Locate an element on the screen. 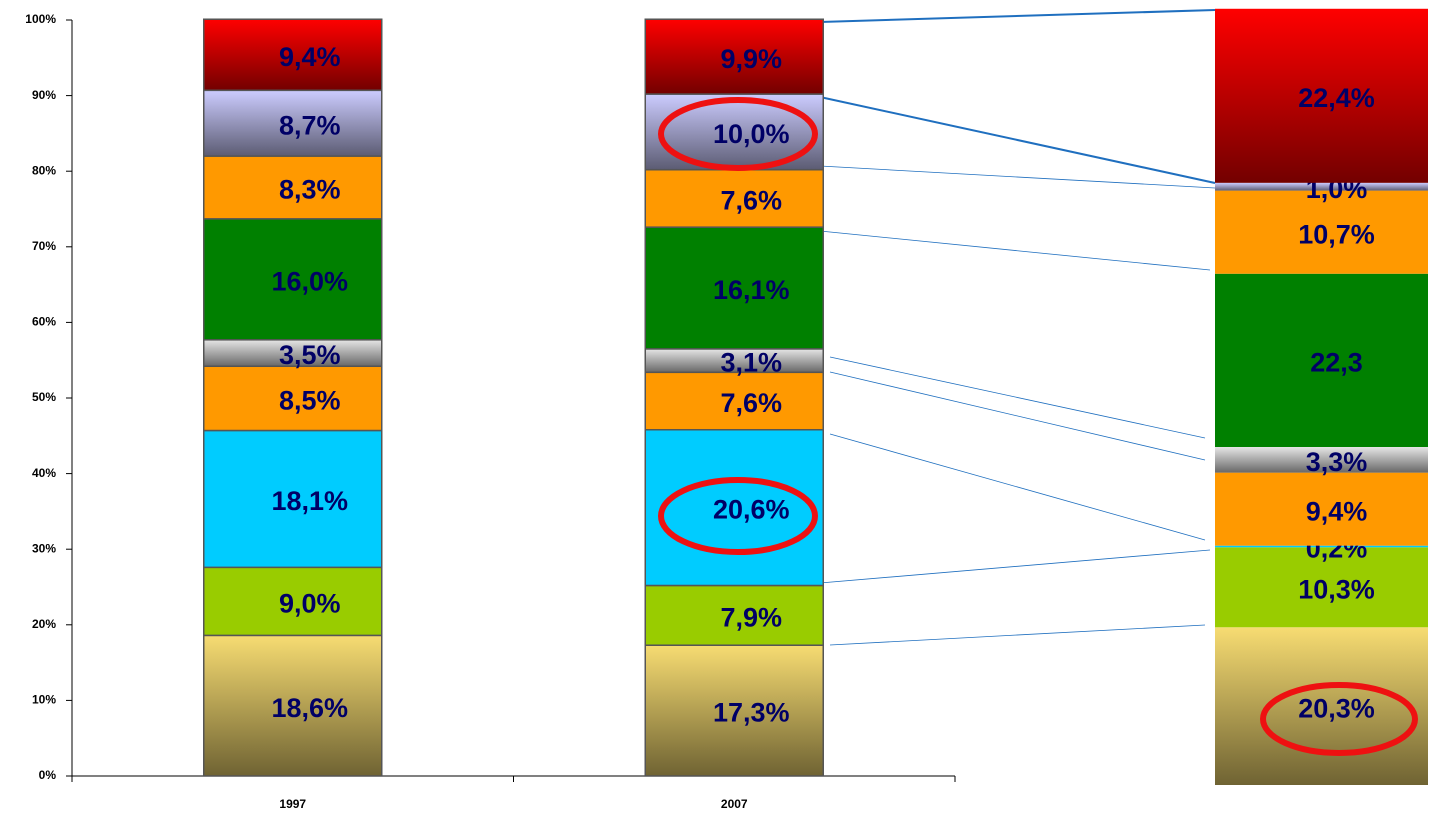 Image resolution: width=1429 pixels, height=813 pixels. y-tick-label: 50% is located at coordinates (44, 397).